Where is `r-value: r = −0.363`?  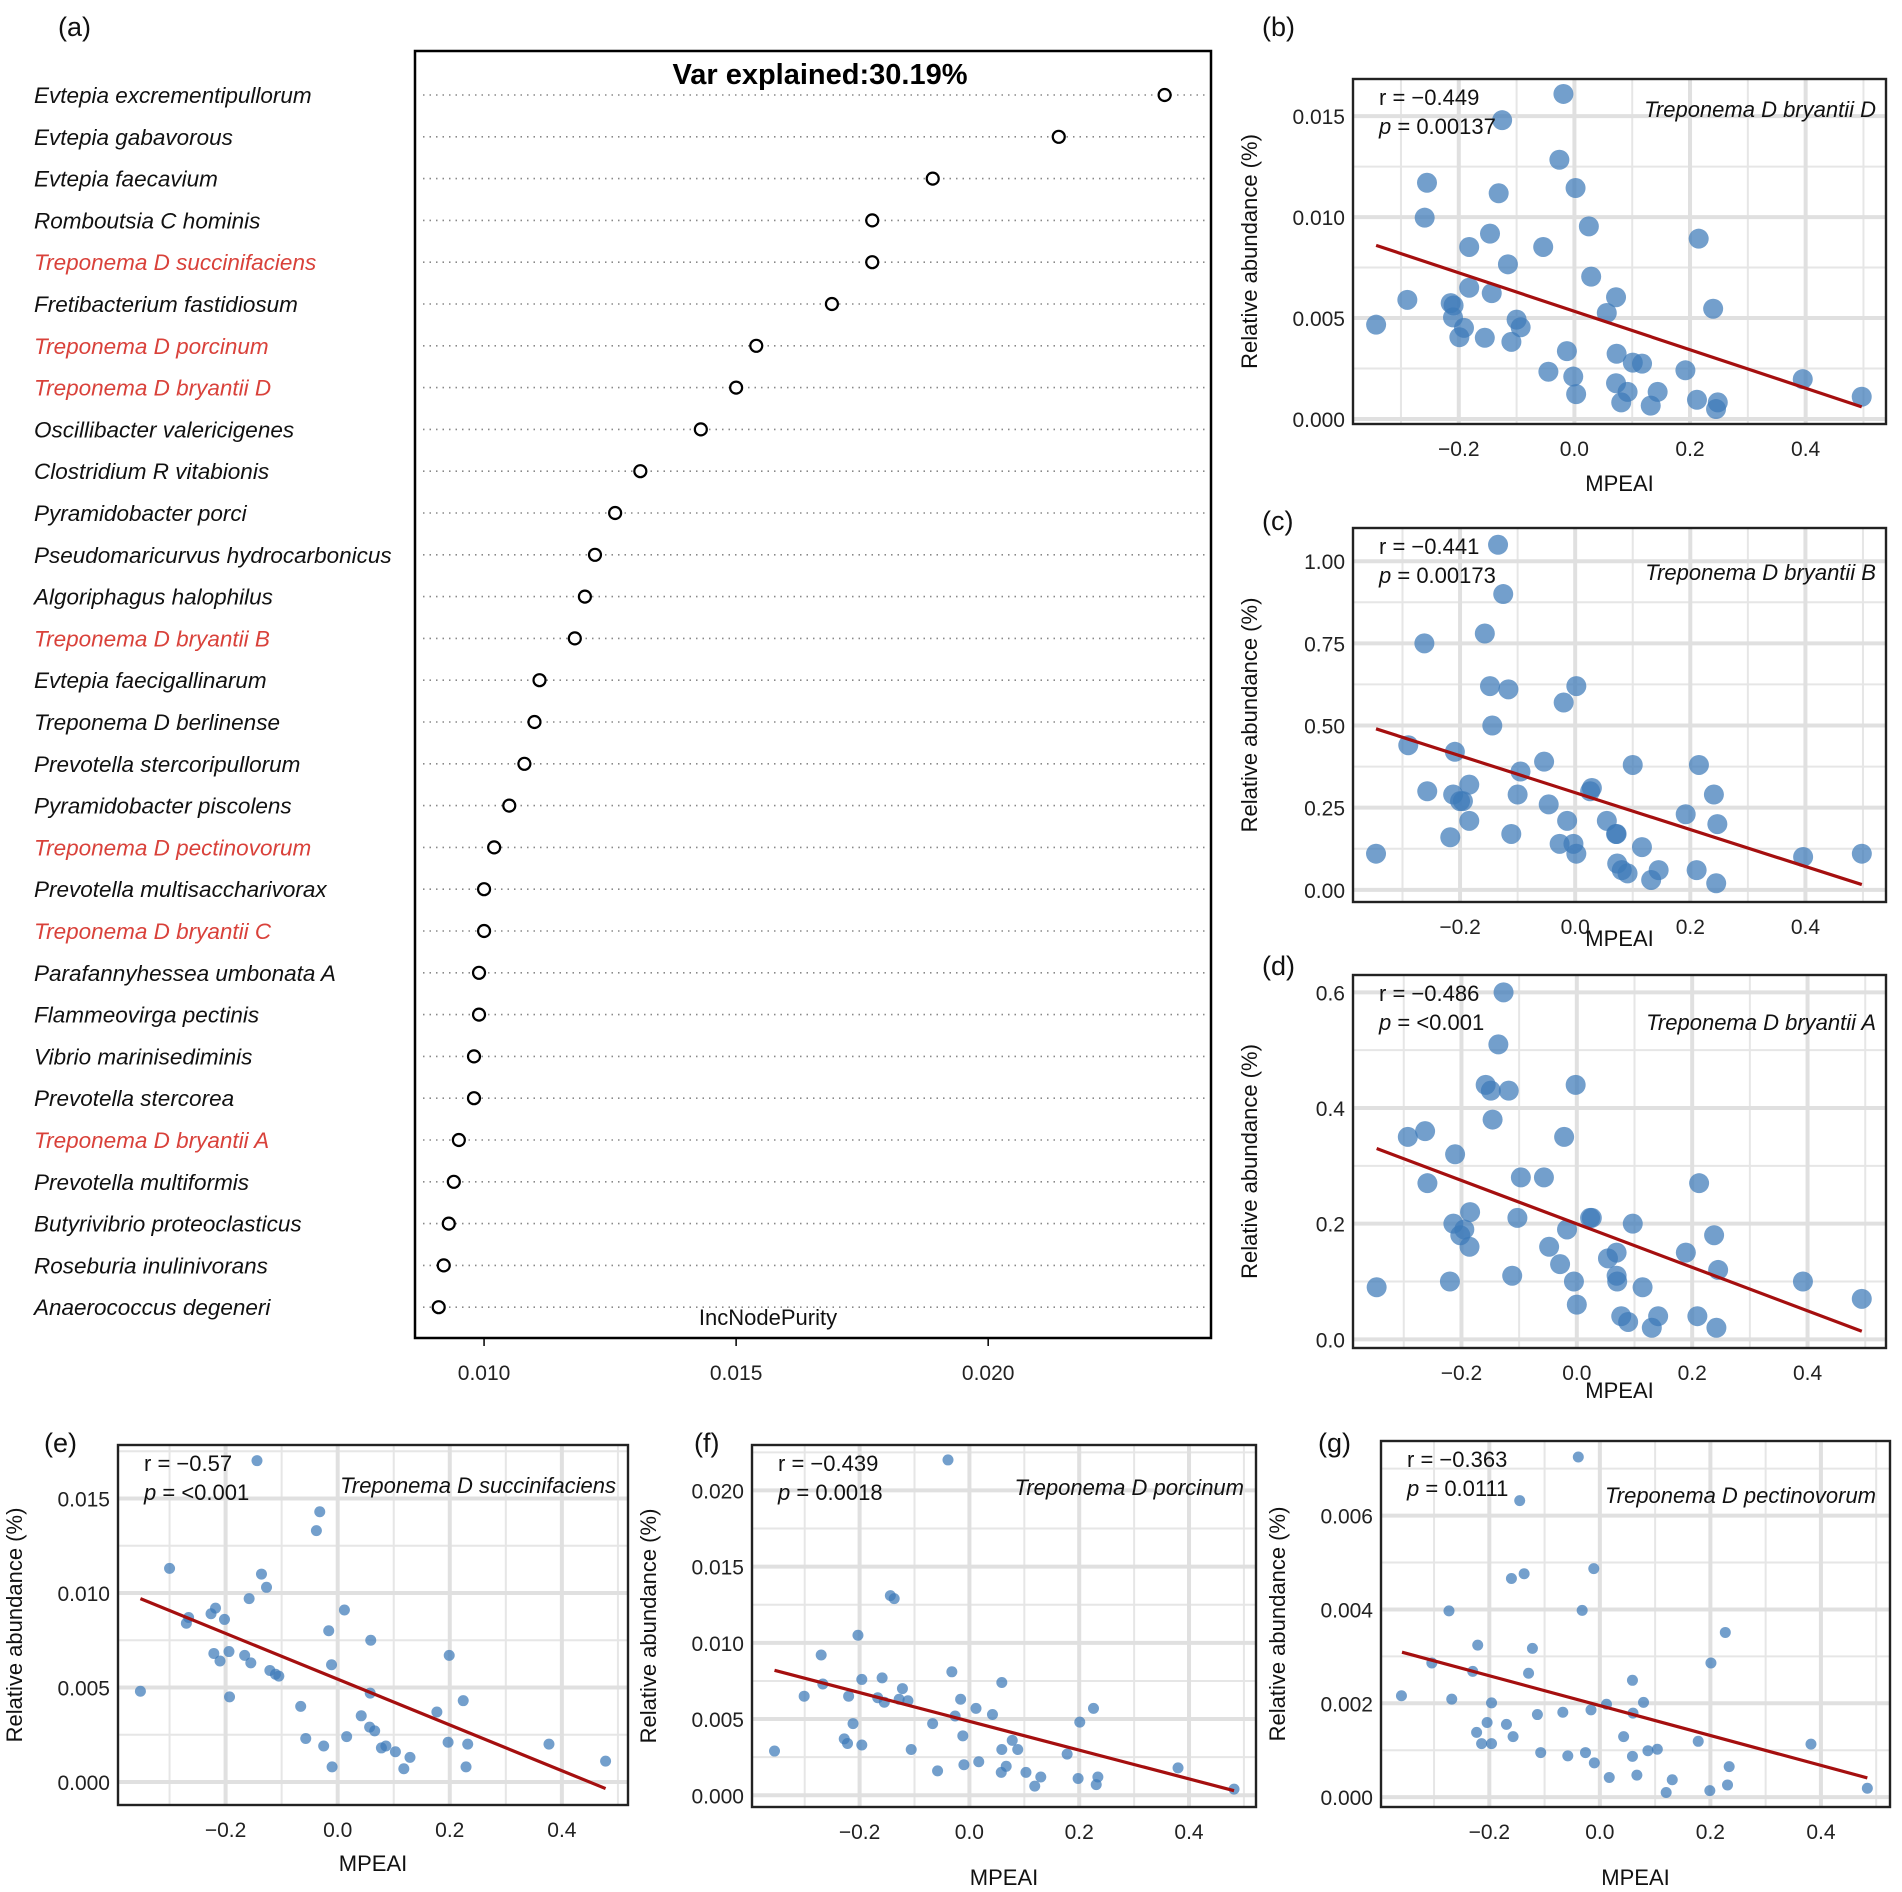 r-value: r = −0.363 is located at coordinates (1457, 1459).